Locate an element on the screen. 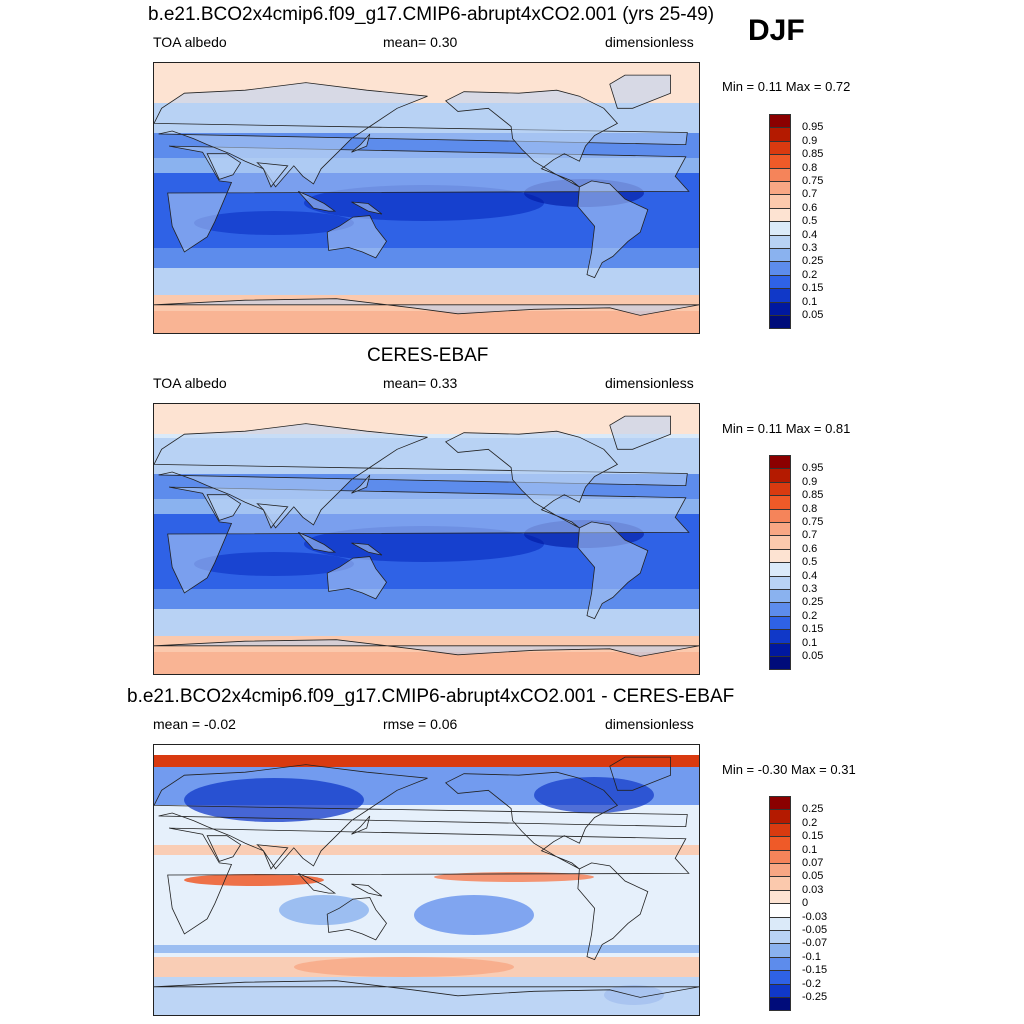 The image size is (1024, 1024). panel-2-map is located at coordinates (426, 539).